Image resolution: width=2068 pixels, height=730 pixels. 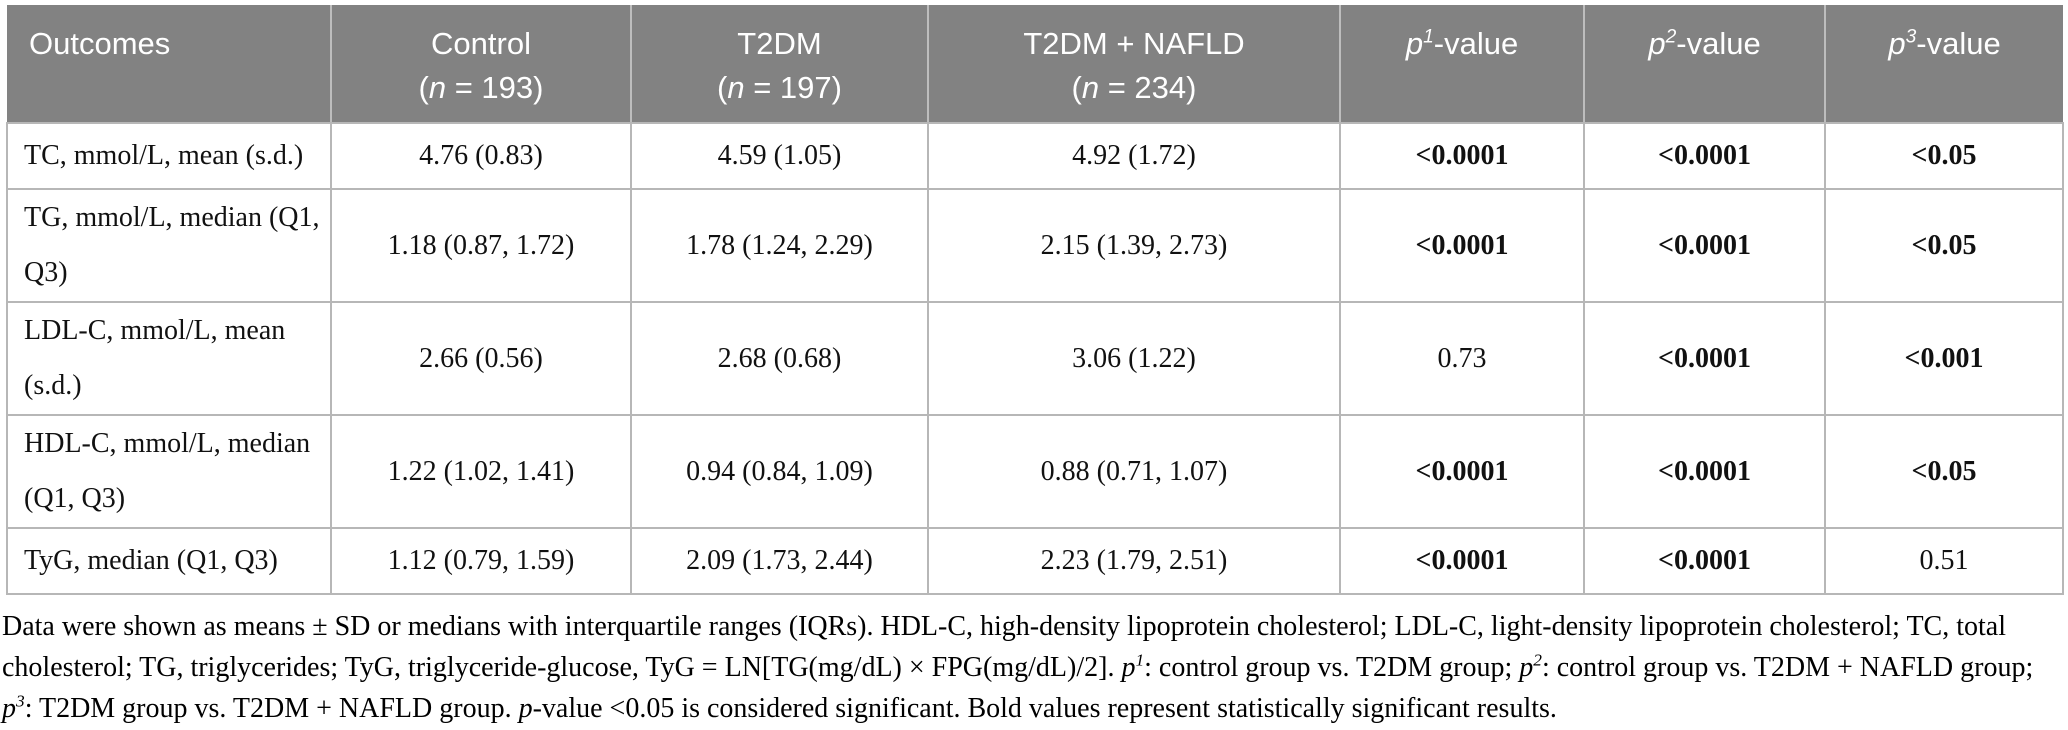 I want to click on group-n: (n = 197), so click(x=779, y=88).